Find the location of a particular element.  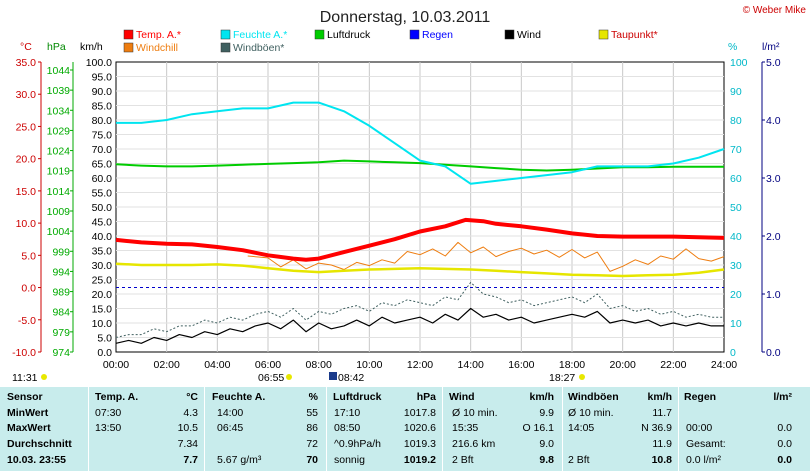

stats-header-wind: Wind is located at coordinates (462, 397).